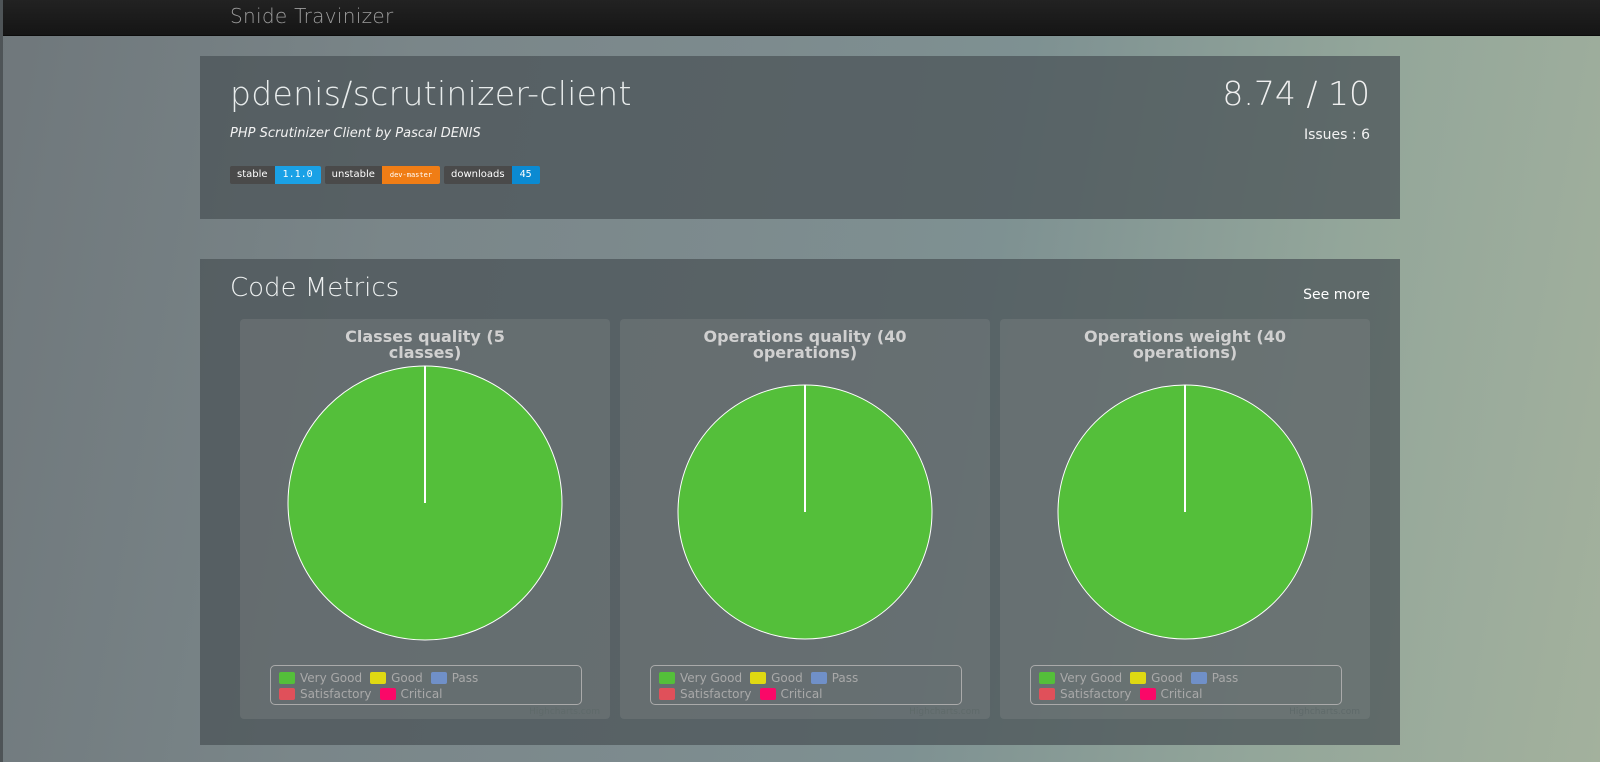 The height and width of the screenshot is (762, 1600). Describe the element at coordinates (431, 93) in the screenshot. I see `repo-title: pdenis/scrutinizer-client` at that location.